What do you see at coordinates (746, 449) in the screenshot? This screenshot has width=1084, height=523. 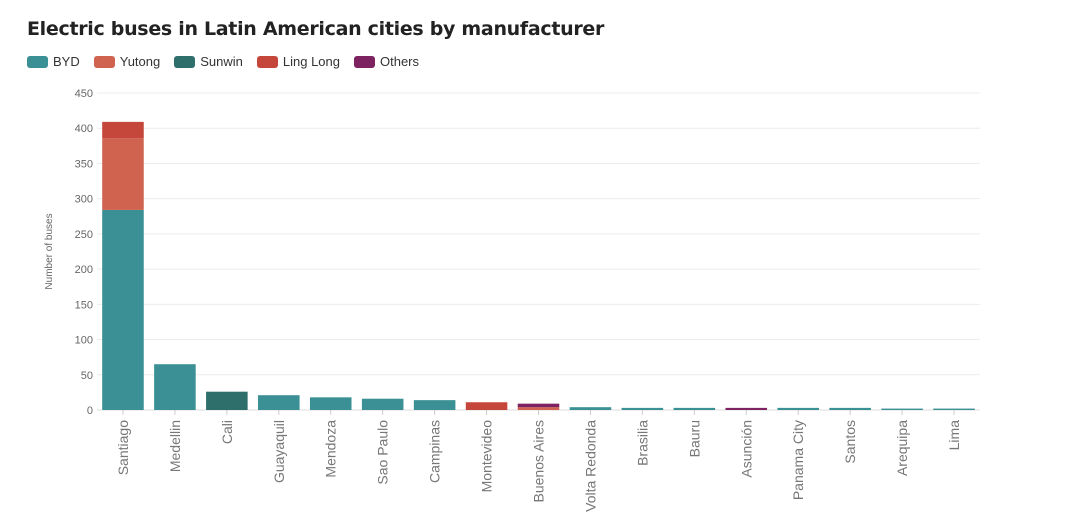 I see `x-tick-label: Asunción` at bounding box center [746, 449].